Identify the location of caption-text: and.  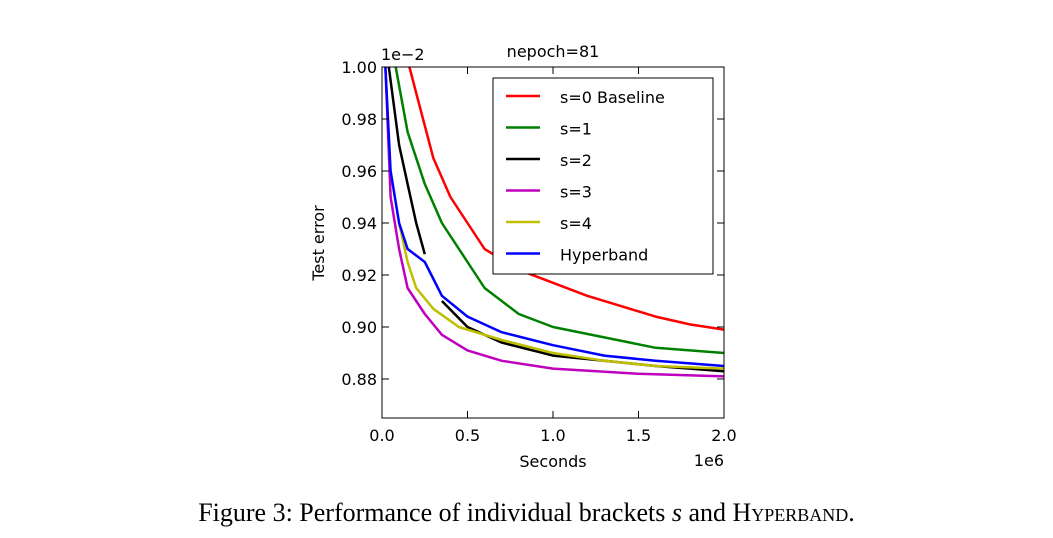
(707, 512).